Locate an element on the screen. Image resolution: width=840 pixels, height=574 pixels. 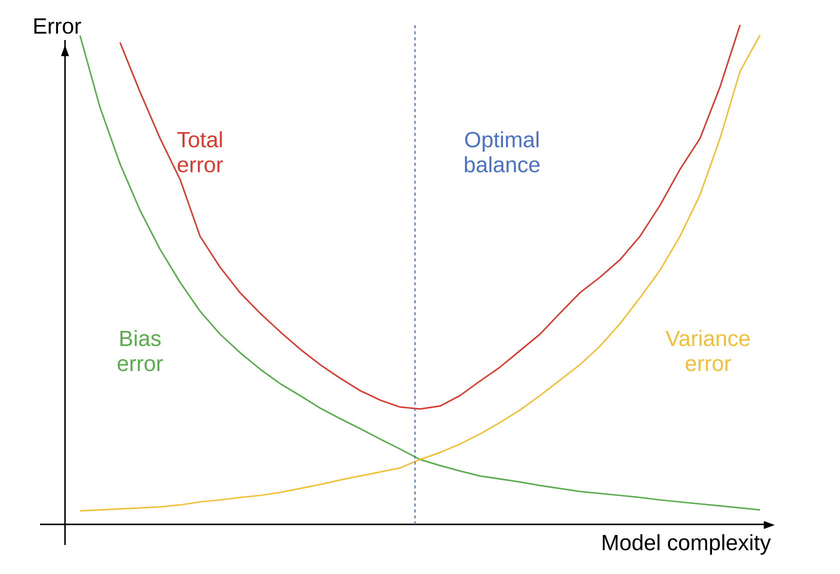
series-label: Variance error is located at coordinates (708, 351).